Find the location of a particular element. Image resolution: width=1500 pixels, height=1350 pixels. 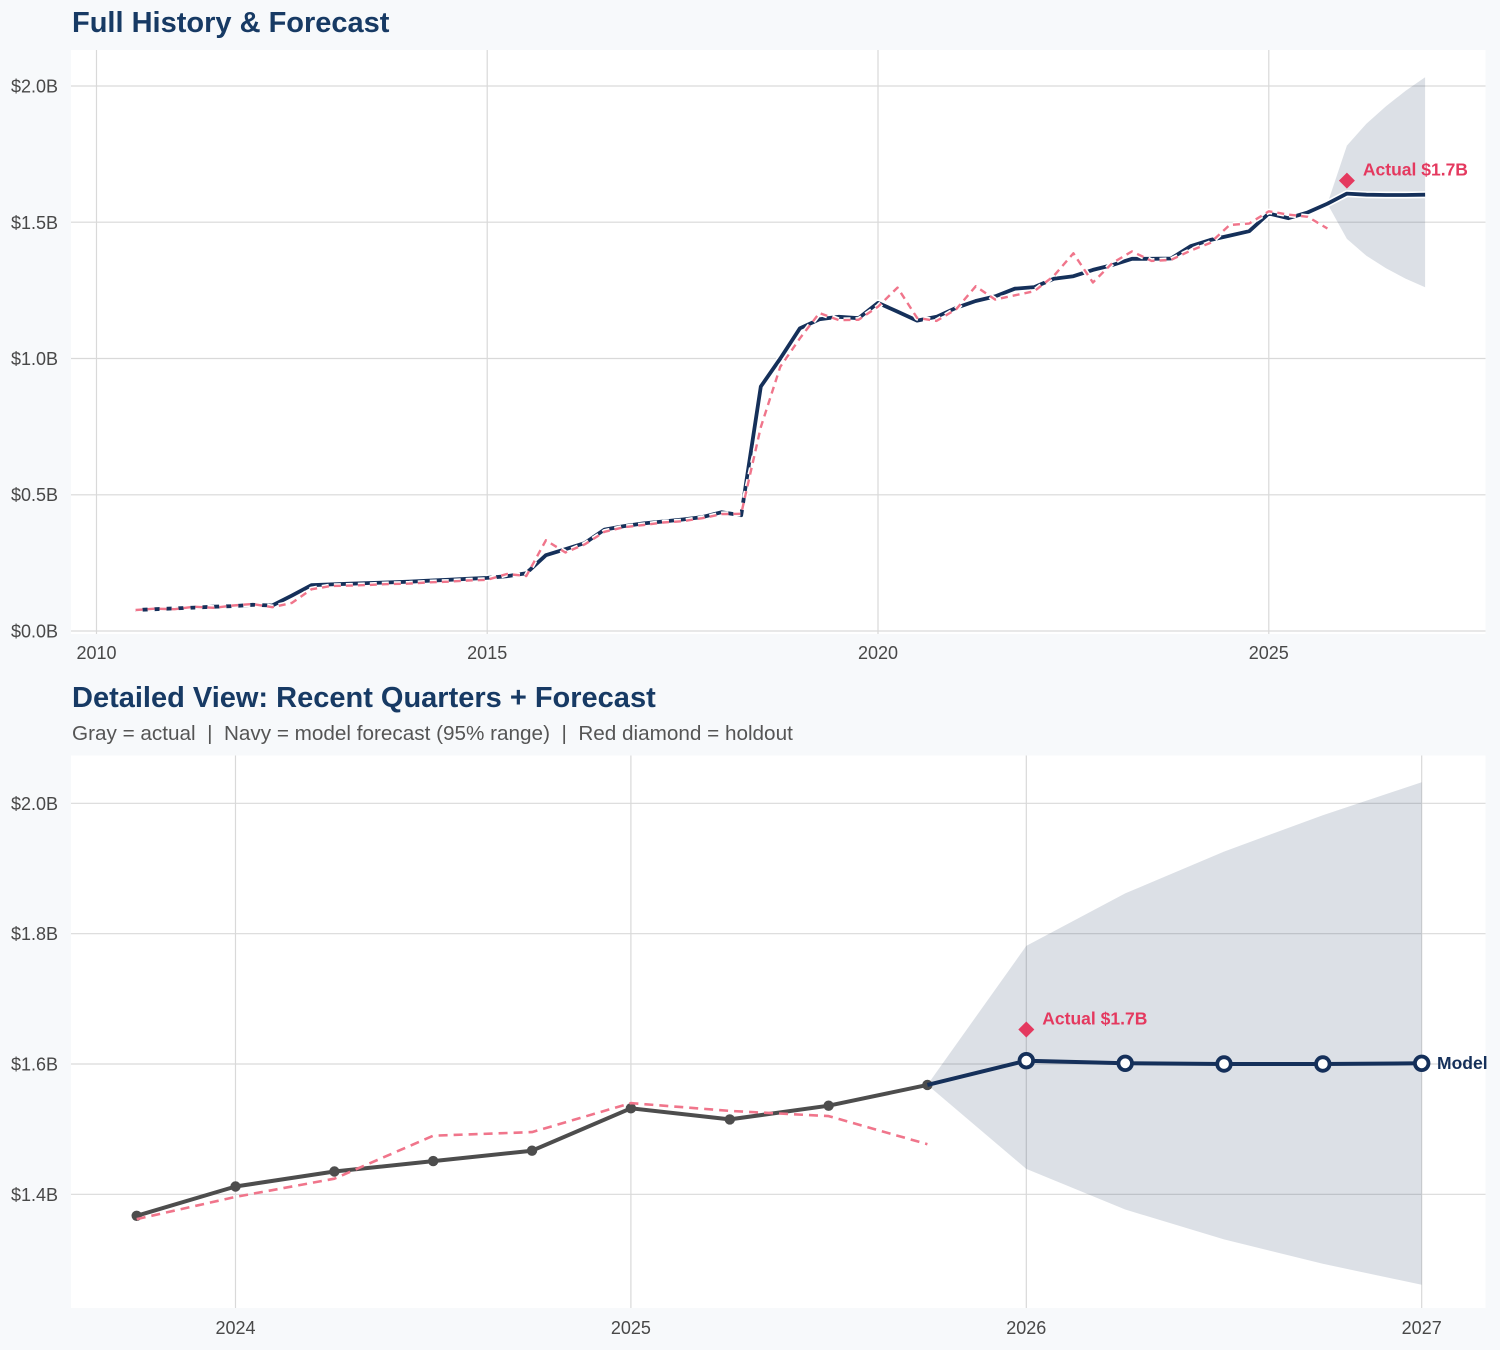

svg-text: $0.0B is located at coordinates (34, 632).